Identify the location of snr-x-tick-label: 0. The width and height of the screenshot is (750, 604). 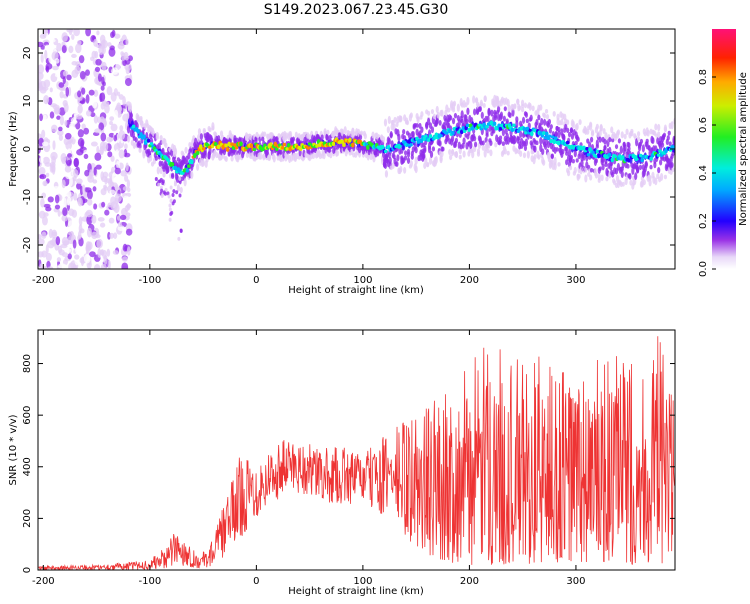
(256, 581).